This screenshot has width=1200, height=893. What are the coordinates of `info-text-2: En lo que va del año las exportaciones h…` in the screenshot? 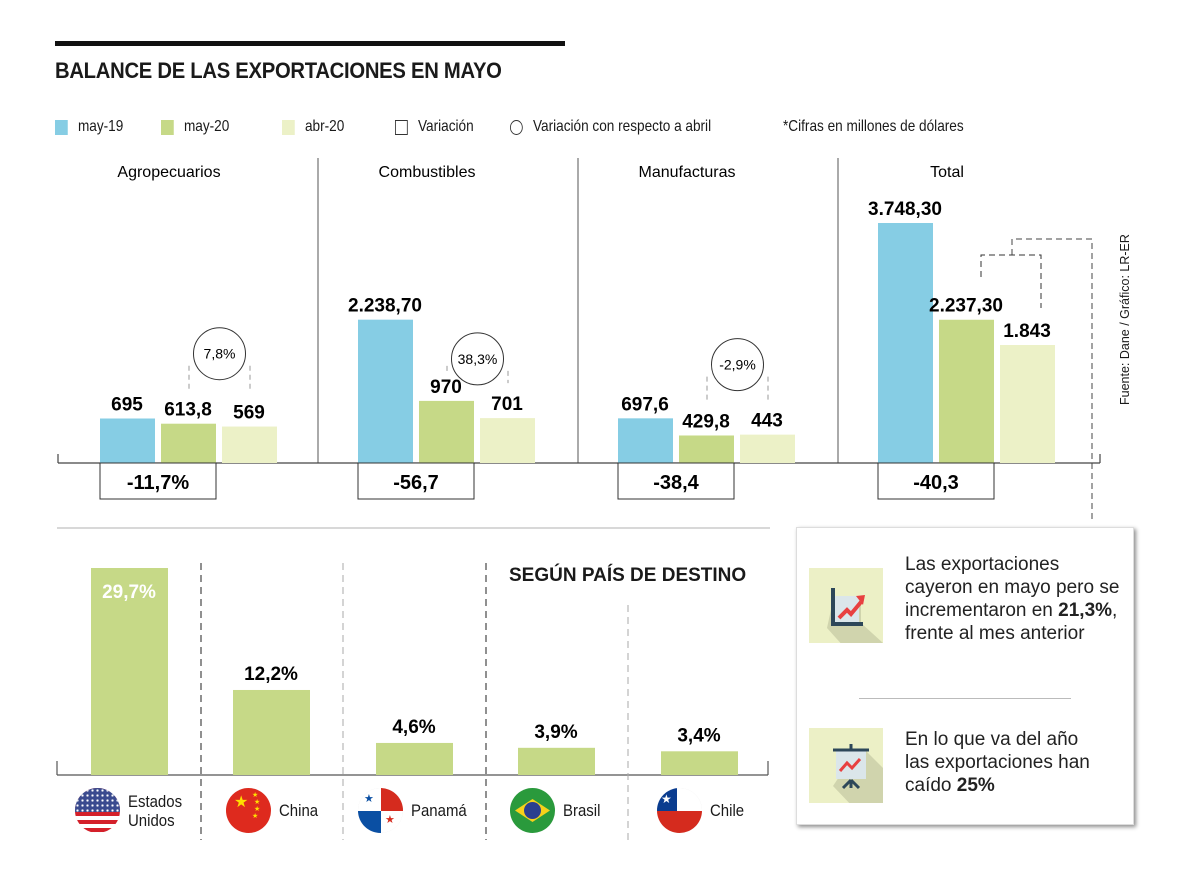 It's located at (1005, 762).